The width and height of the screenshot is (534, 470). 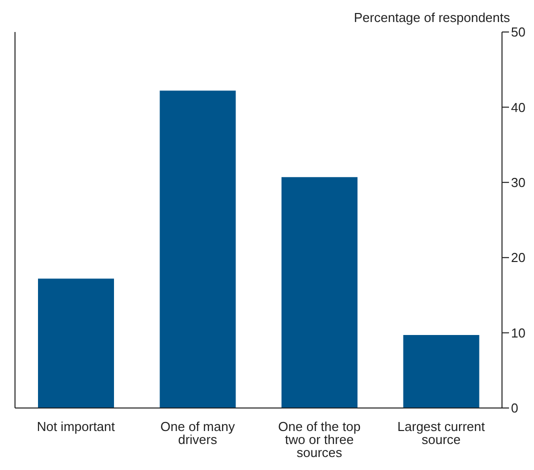 I want to click on x-tick-label: Largest current source, so click(x=441, y=433).